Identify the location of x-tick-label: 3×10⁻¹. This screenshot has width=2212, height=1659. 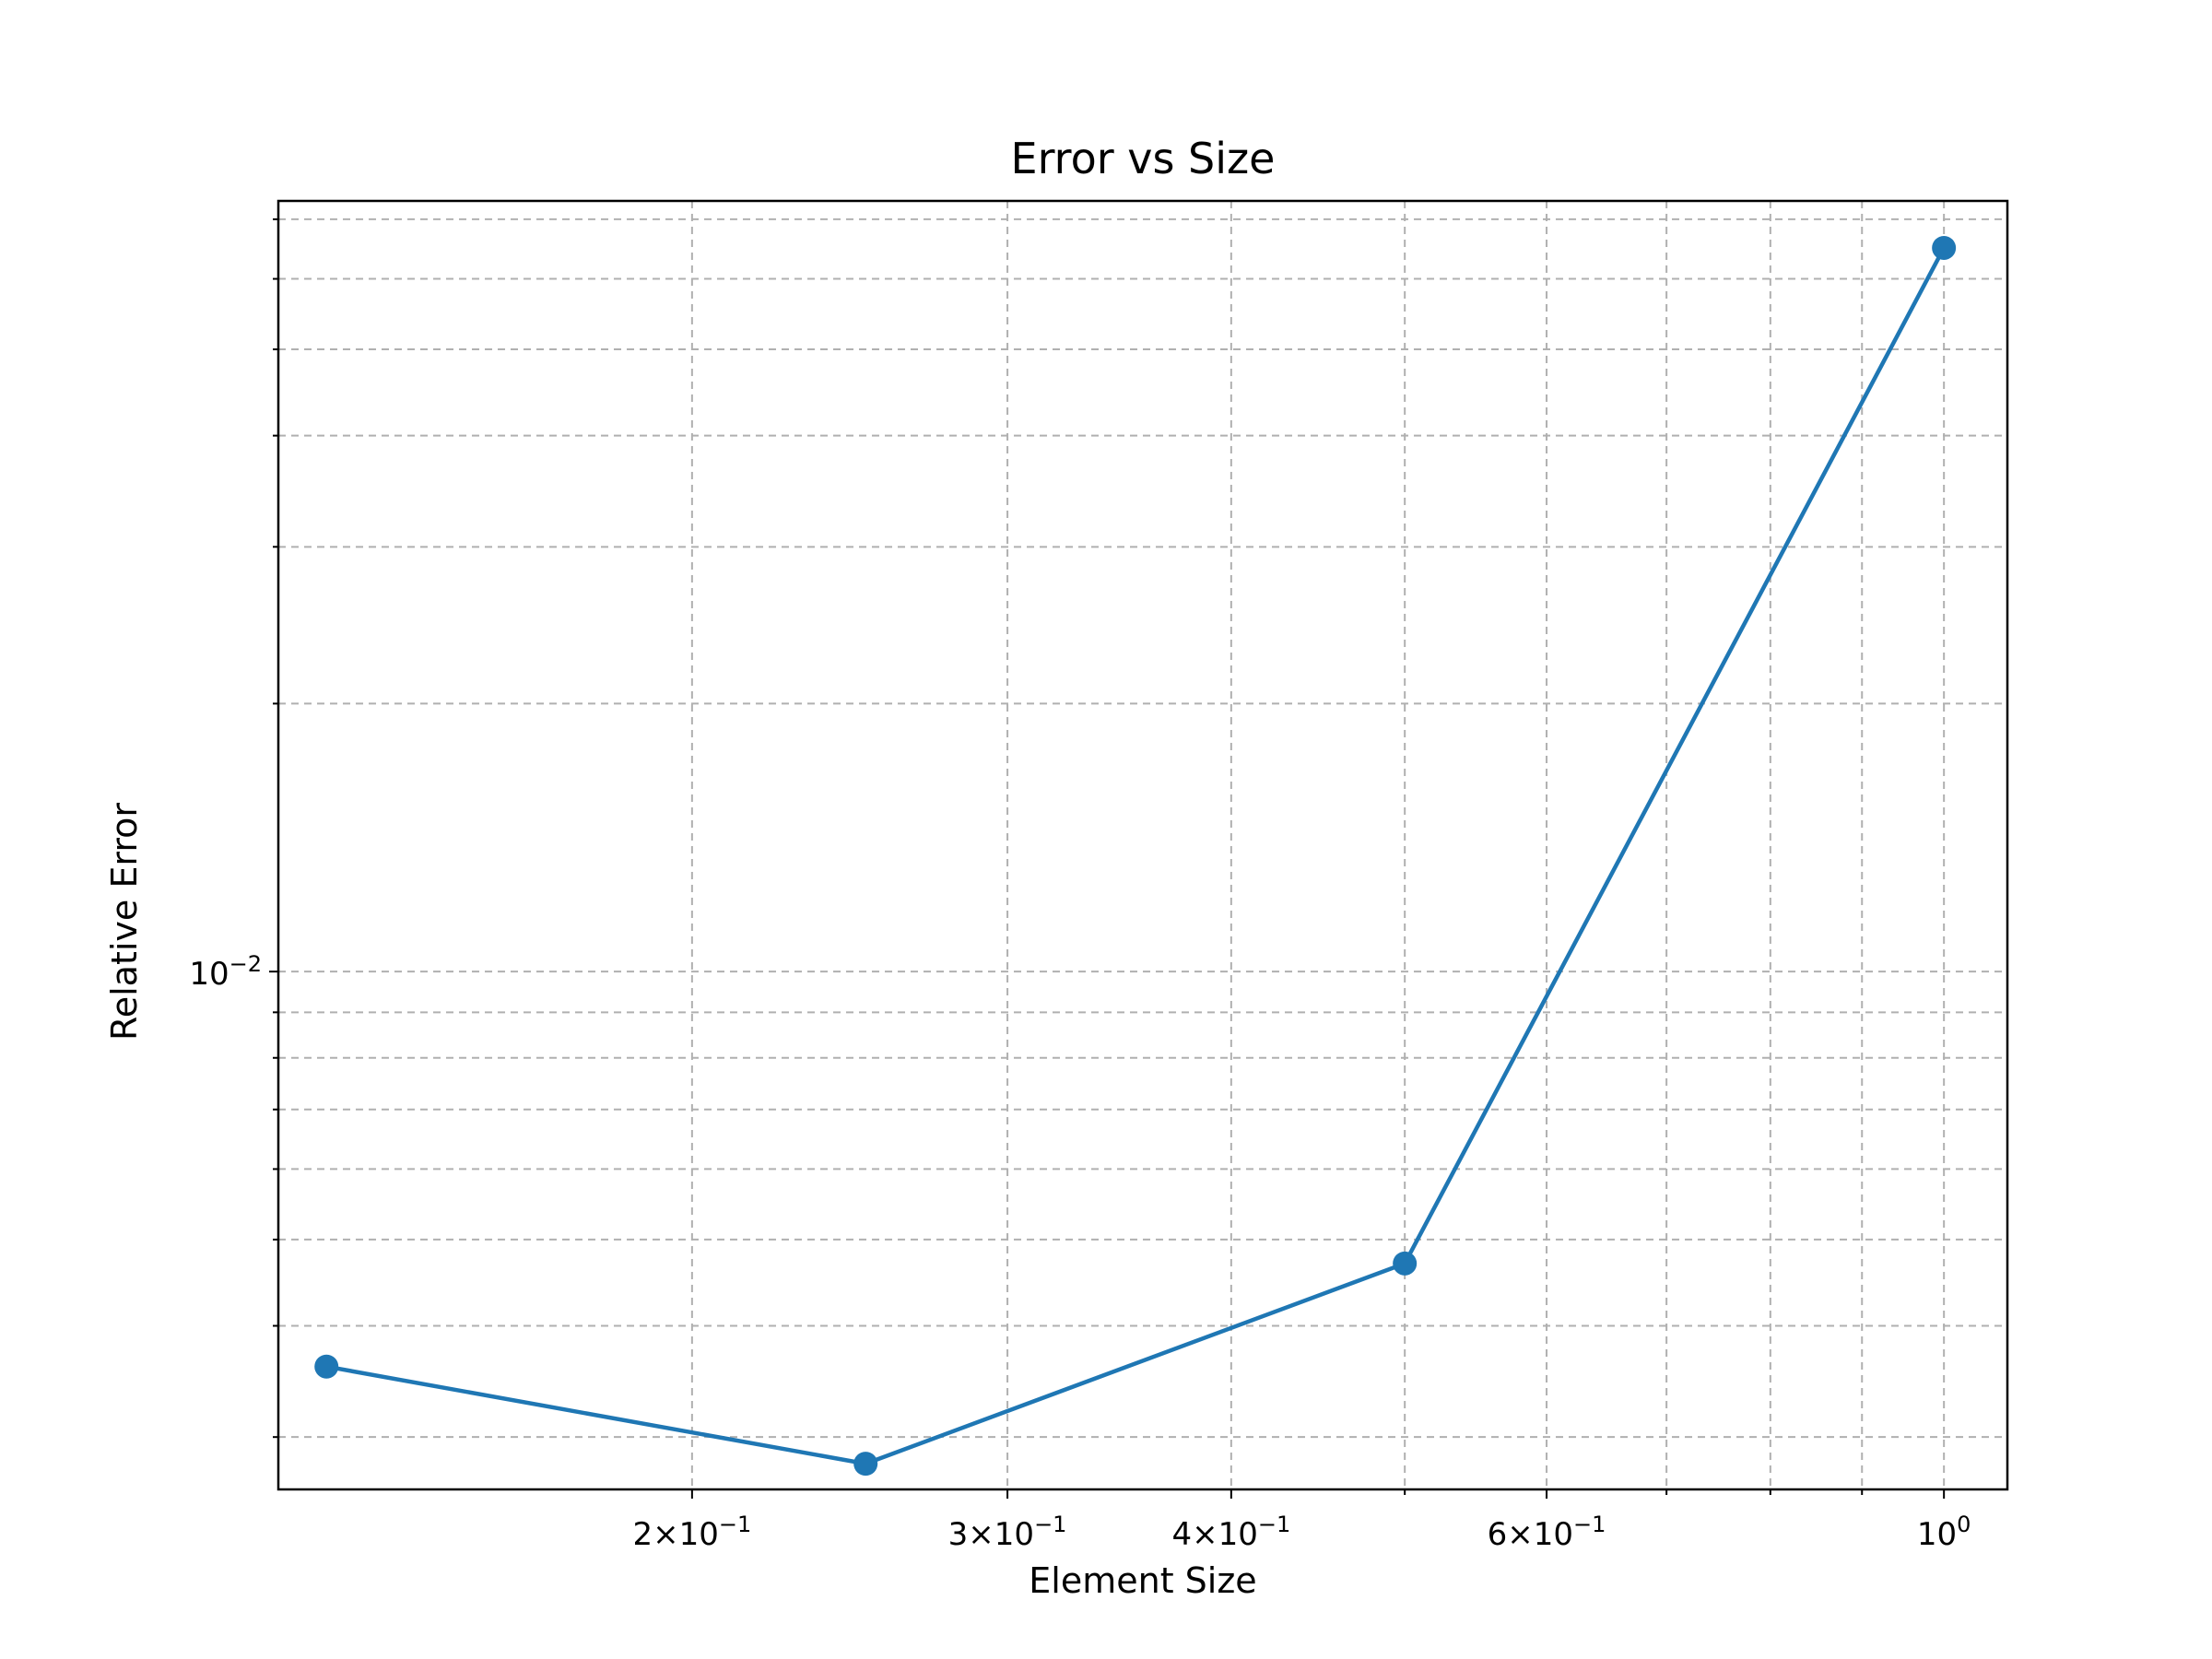
(1007, 1532).